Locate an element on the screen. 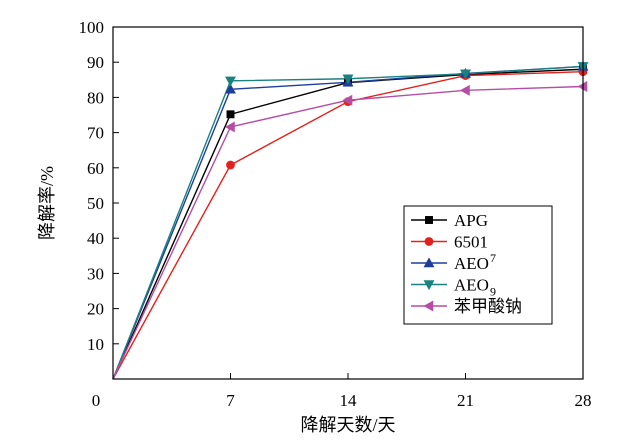 Image resolution: width=617 pixels, height=441 pixels. x-tick-label: 0 is located at coordinates (96, 400).